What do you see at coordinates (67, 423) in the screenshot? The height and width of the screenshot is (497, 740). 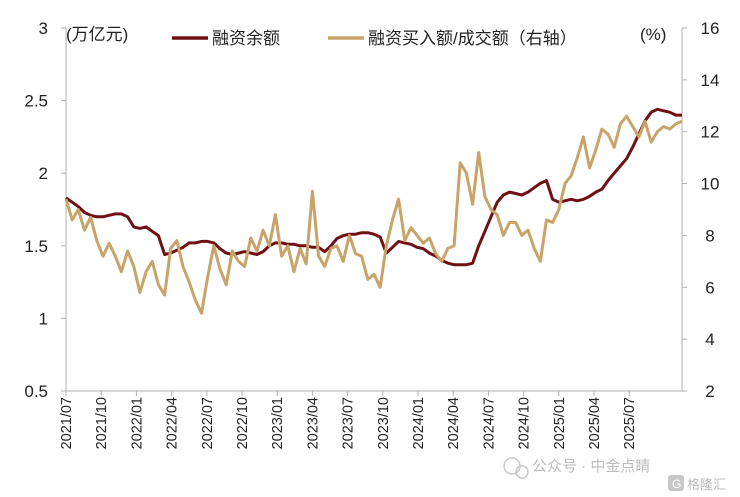 I see `x-tick-label: 2021/07` at bounding box center [67, 423].